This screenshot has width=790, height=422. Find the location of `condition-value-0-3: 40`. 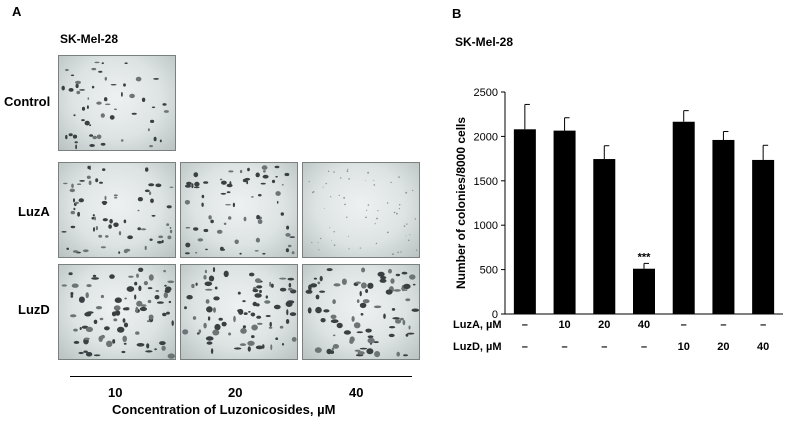

condition-value-0-3: 40 is located at coordinates (644, 325).